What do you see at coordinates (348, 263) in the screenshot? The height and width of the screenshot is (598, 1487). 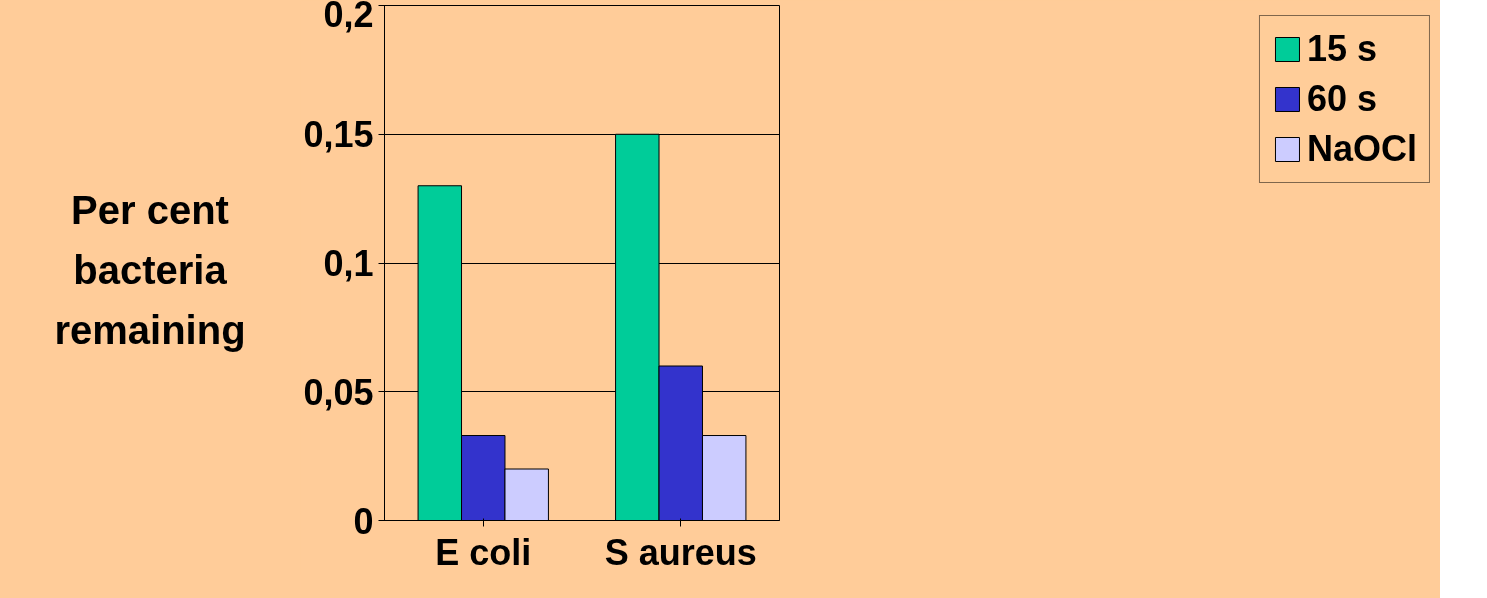 I see `y-tick-label: 0,1` at bounding box center [348, 263].